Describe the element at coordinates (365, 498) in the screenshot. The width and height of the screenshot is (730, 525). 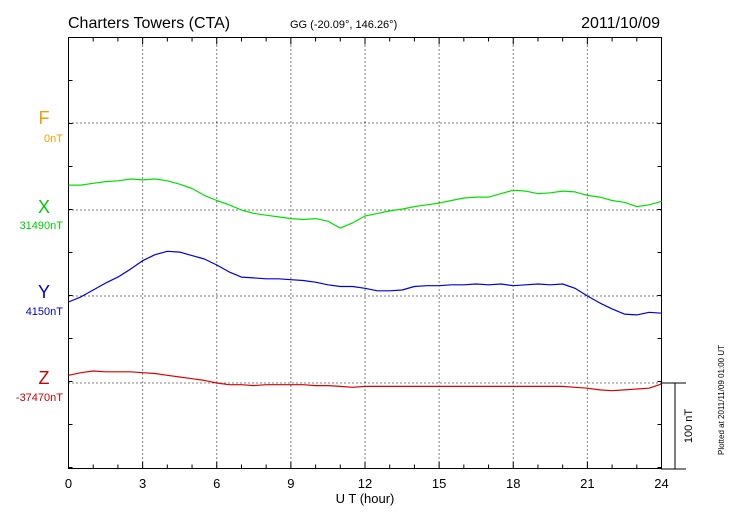
I see `x-axis-label: U T (hour)` at that location.